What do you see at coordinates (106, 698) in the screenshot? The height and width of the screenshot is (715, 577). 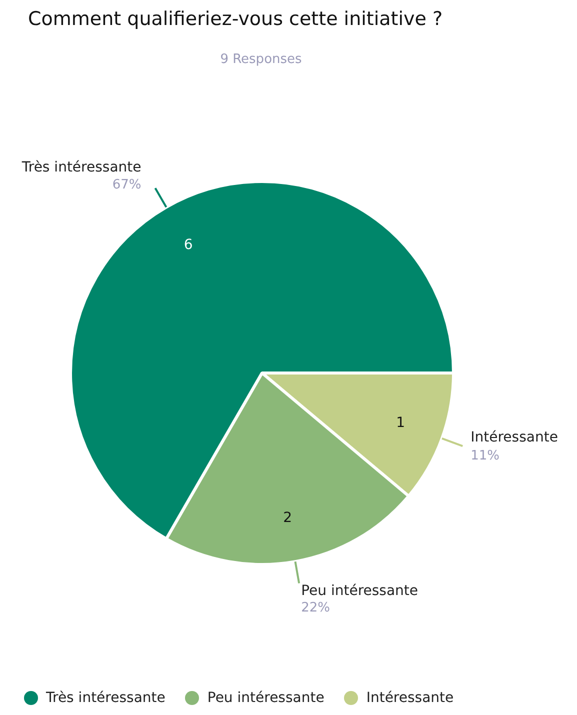 I see `legend-label: Très intéressante` at bounding box center [106, 698].